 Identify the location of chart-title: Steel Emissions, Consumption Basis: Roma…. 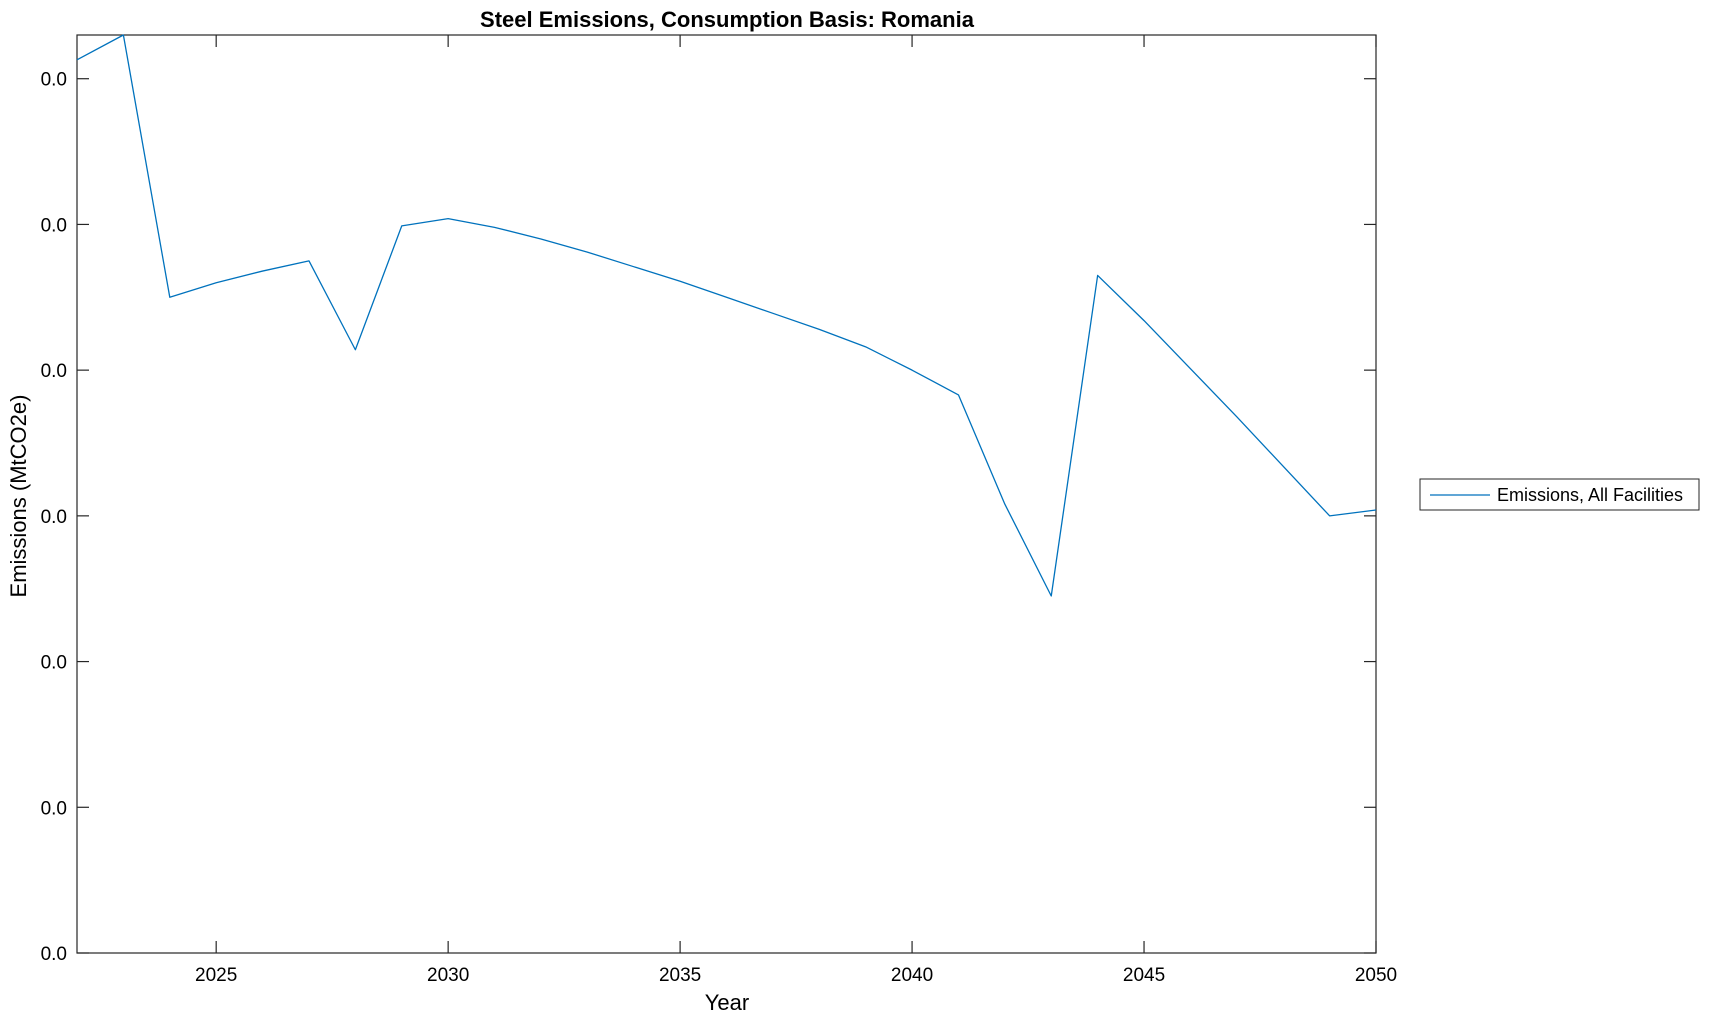
(727, 19).